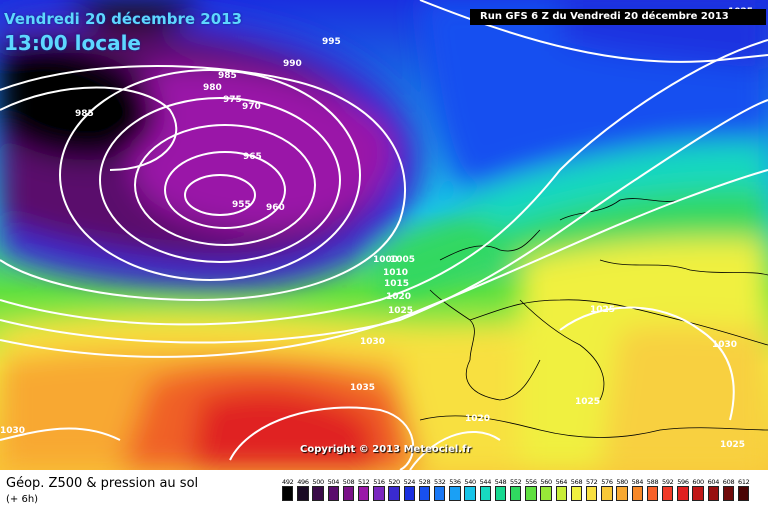  I want to click on scale-step: 604, so click(713, 489).